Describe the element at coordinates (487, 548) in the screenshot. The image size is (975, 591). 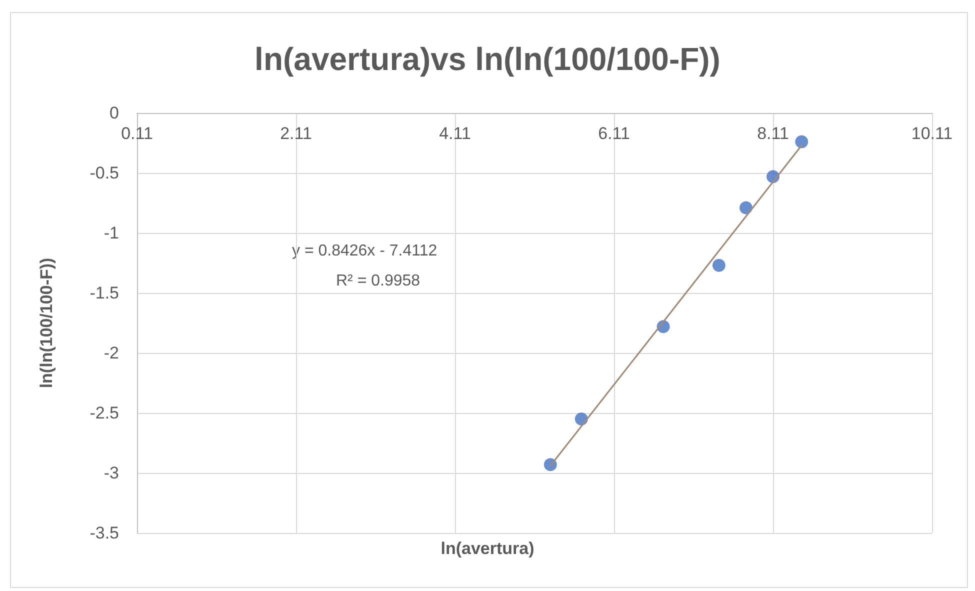
I see `x-axis-title: ln(avertura)` at that location.